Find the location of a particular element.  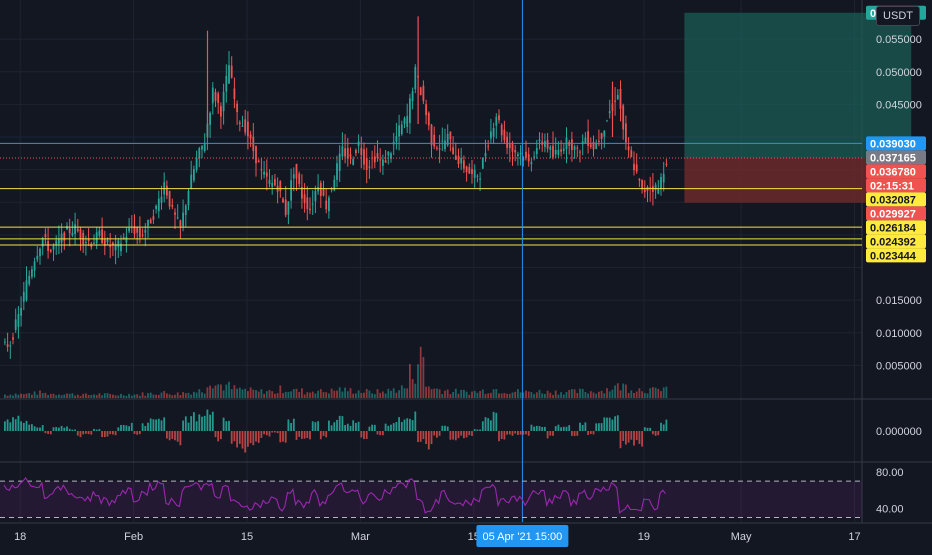

crosshair-time-label: 05 Apr '21 15:00 is located at coordinates (523, 537).